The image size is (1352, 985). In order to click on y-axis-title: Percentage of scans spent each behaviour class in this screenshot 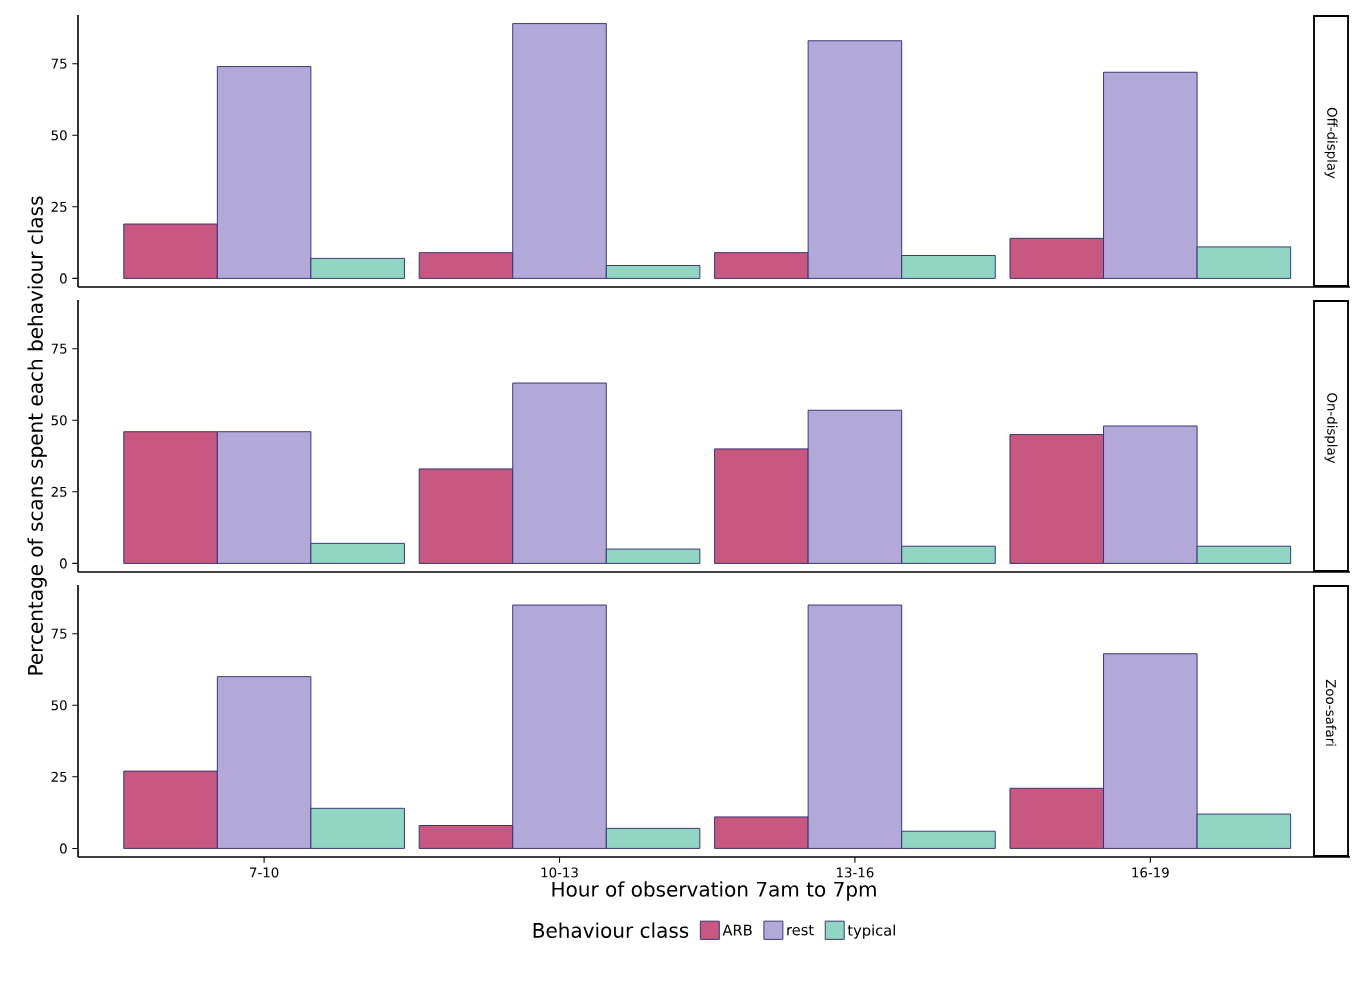, I will do `click(37, 435)`.